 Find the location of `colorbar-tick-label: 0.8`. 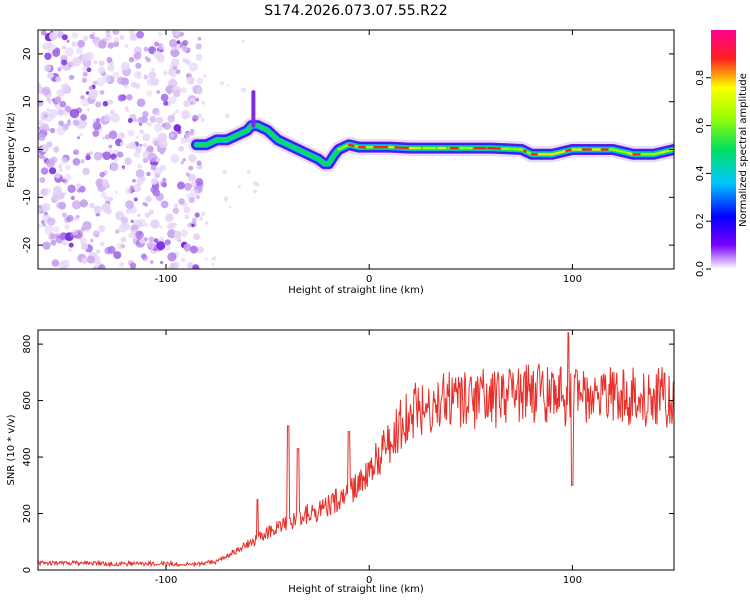

colorbar-tick-label: 0.8 is located at coordinates (700, 78).